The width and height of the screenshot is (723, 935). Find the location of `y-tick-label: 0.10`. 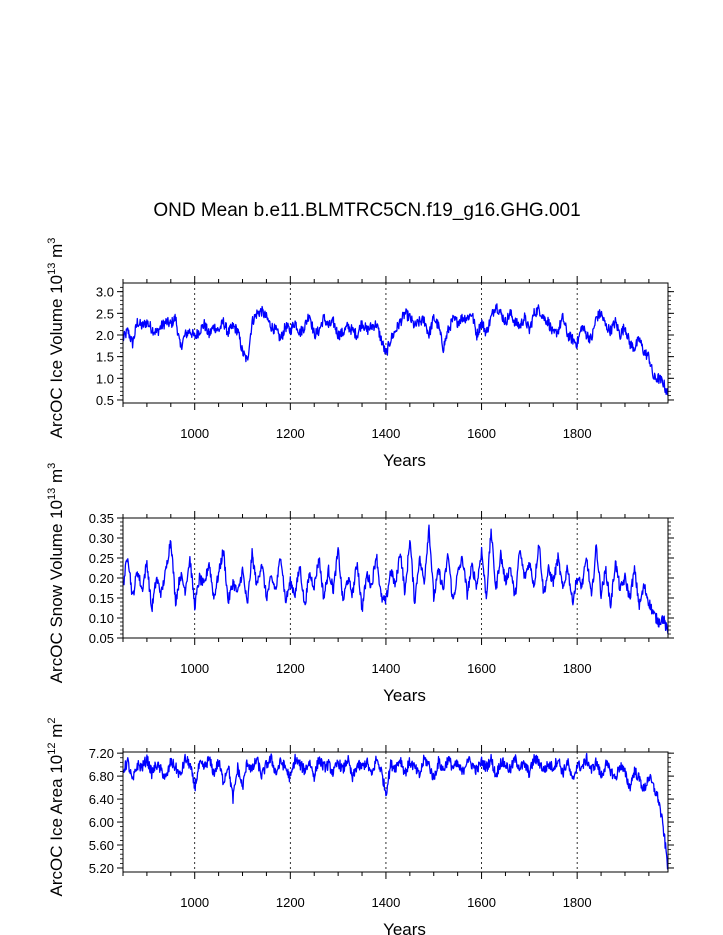

y-tick-label: 0.10 is located at coordinates (101, 618).